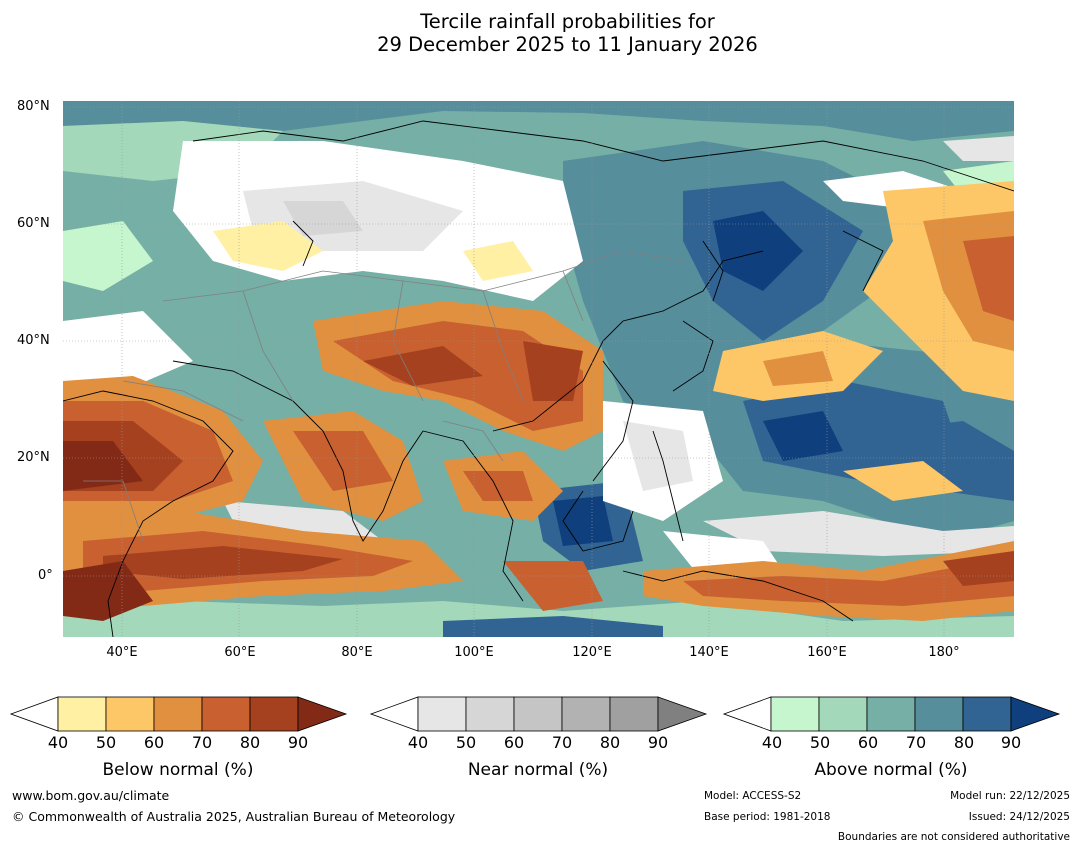 This screenshot has height=850, width=1081. What do you see at coordinates (916, 742) in the screenshot?
I see `above-tick-70: 70` at bounding box center [916, 742].